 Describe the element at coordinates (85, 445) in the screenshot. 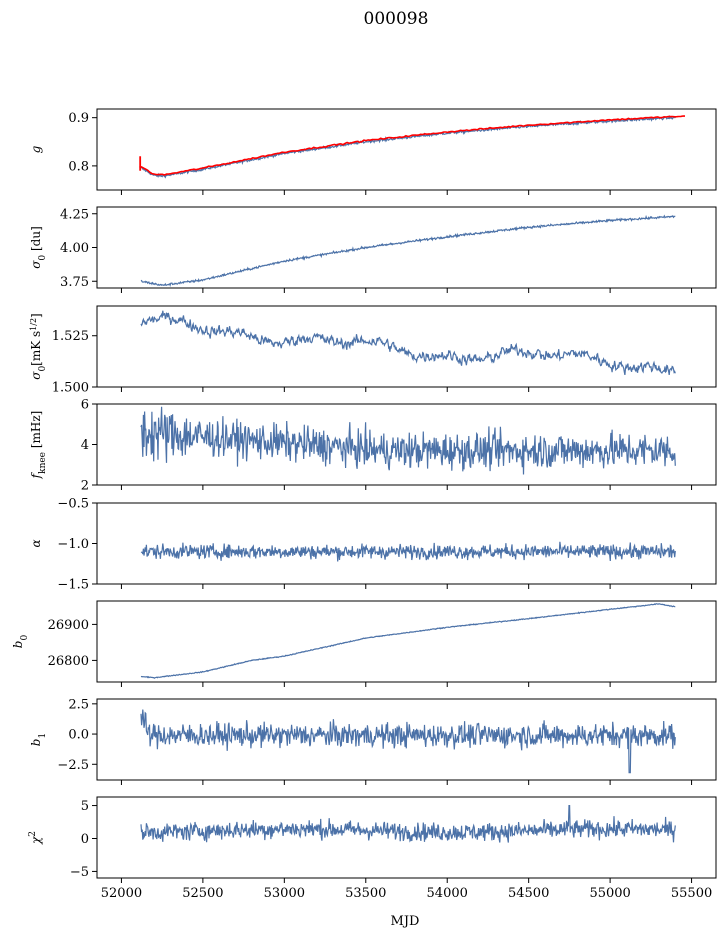

I see `y-tick-label: 4` at that location.